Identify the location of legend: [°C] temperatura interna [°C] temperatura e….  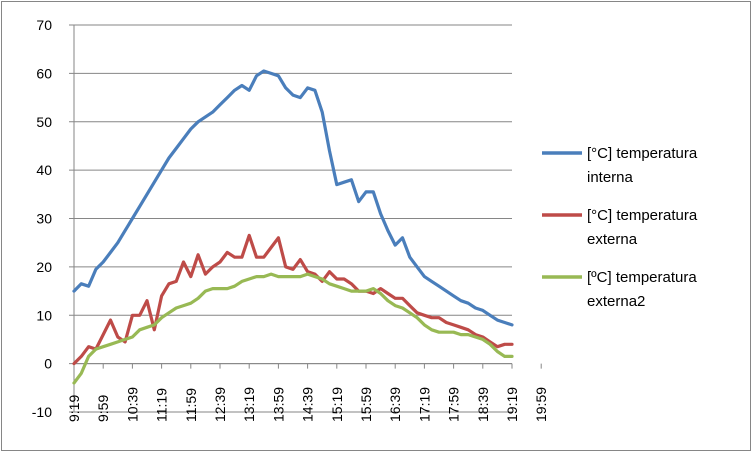
(620, 227).